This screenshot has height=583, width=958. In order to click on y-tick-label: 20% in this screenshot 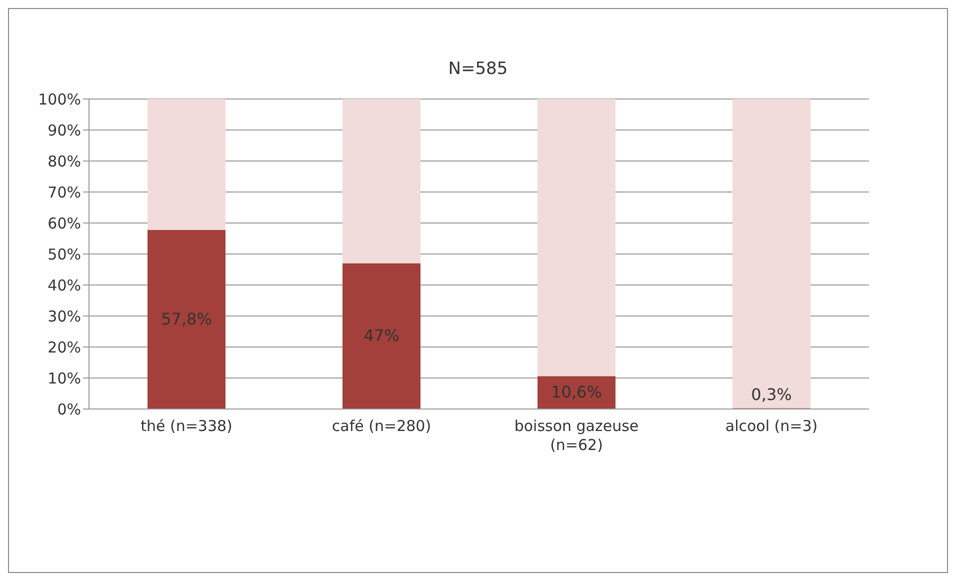, I will do `click(64, 347)`.